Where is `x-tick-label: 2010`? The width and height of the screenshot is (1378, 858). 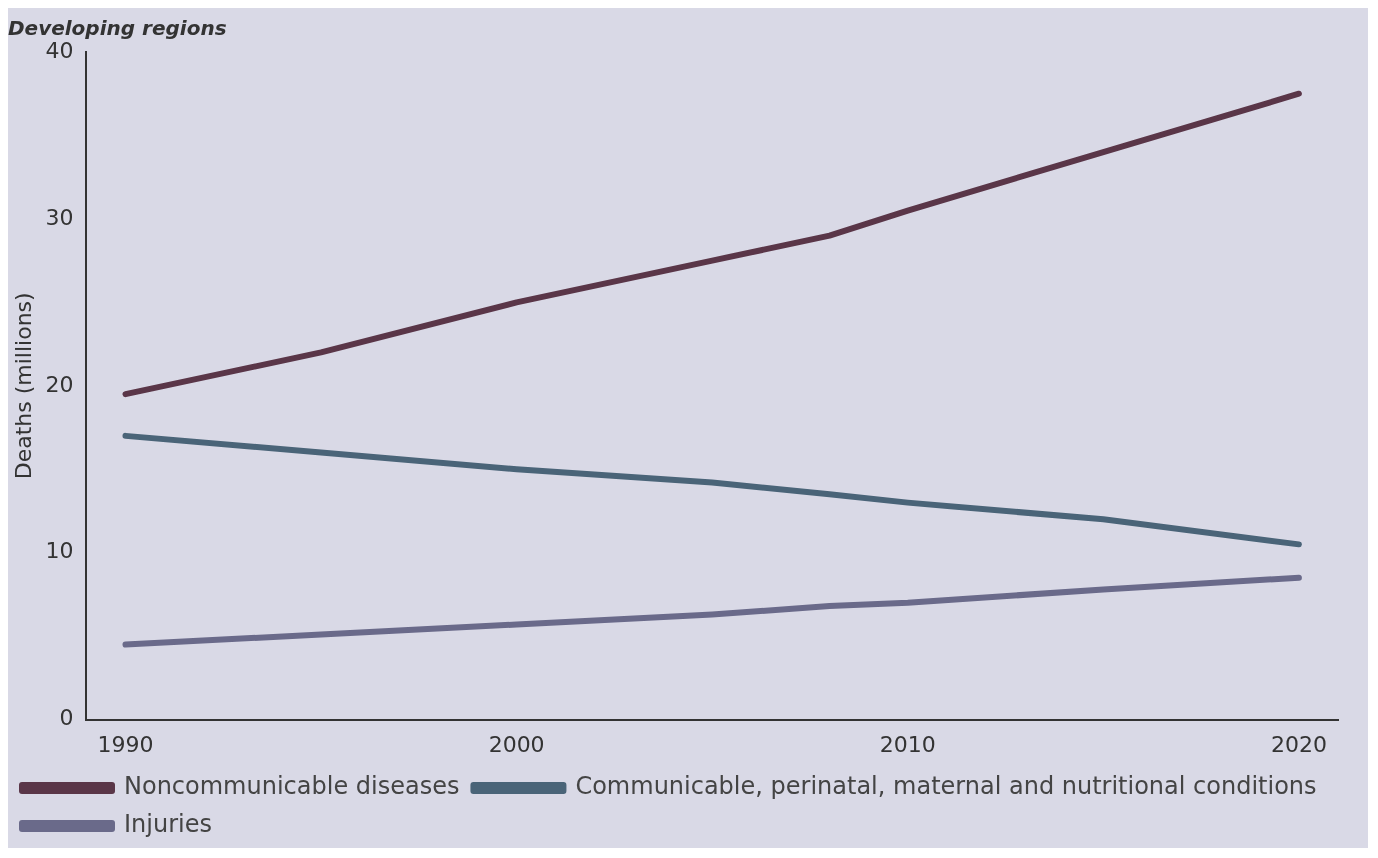
x-tick-label: 2010 is located at coordinates (907, 744).